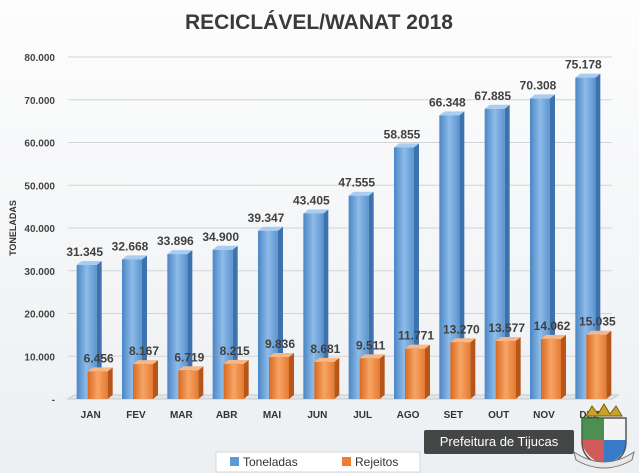  What do you see at coordinates (538, 85) in the screenshot?
I see `data-label: 70.308` at bounding box center [538, 85].